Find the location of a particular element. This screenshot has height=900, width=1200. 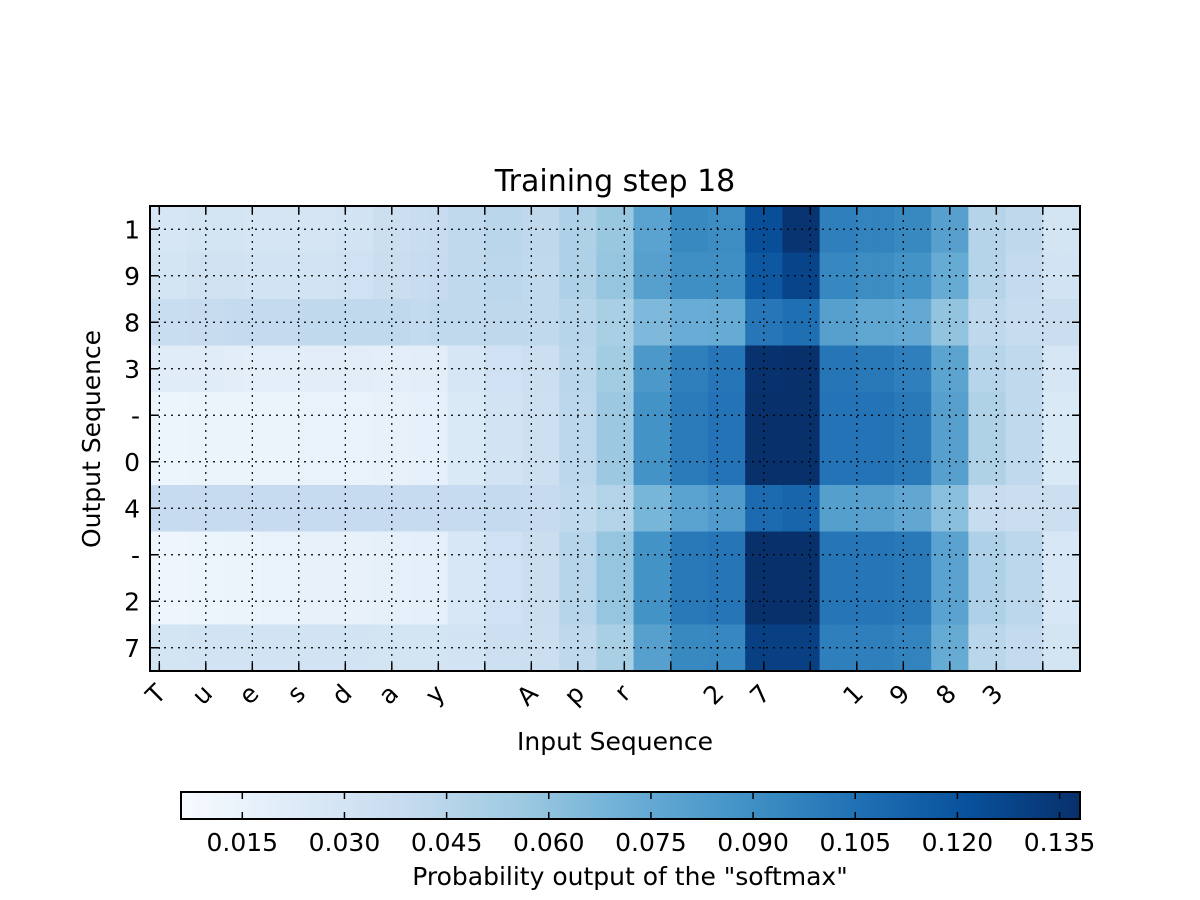

y-tick-label: 1 is located at coordinates (132, 229).